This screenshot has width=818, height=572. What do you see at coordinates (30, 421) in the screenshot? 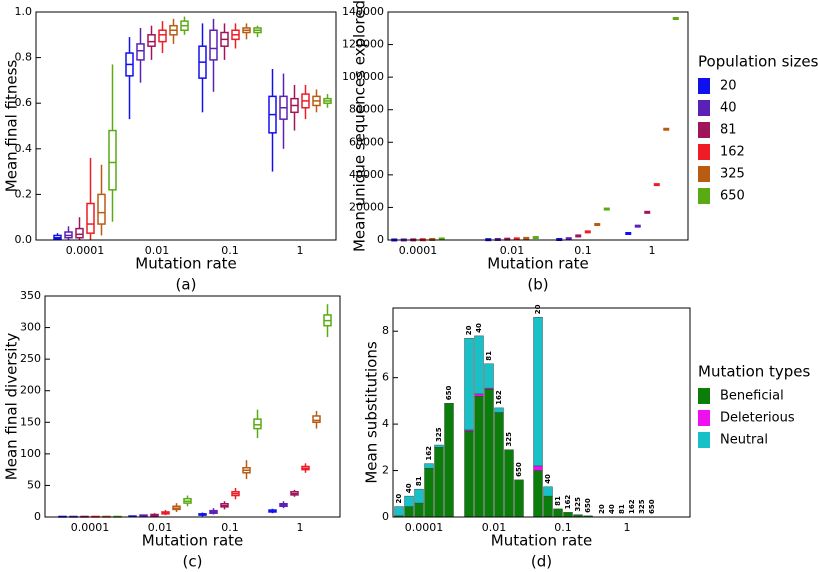
I see `y-tick-label: 150` at bounding box center [30, 421].